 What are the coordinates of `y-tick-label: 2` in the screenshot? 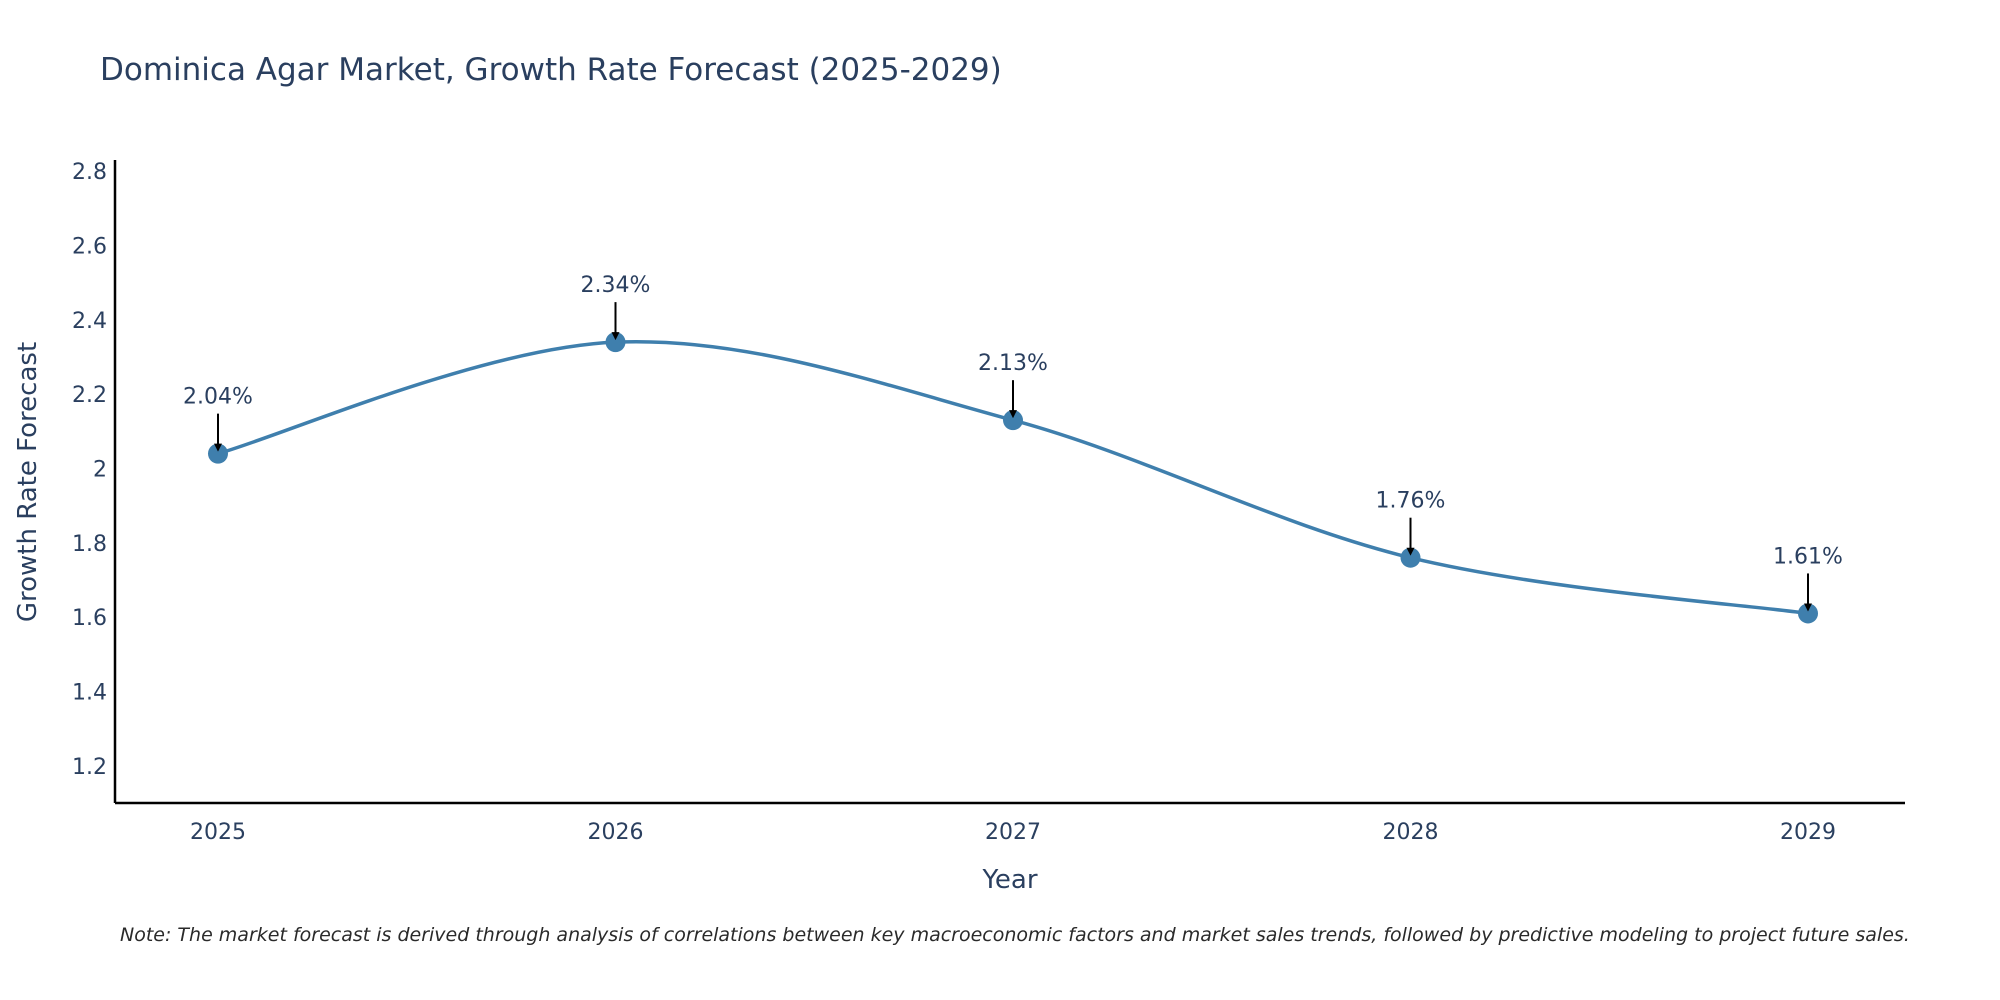 It's located at (100, 469).